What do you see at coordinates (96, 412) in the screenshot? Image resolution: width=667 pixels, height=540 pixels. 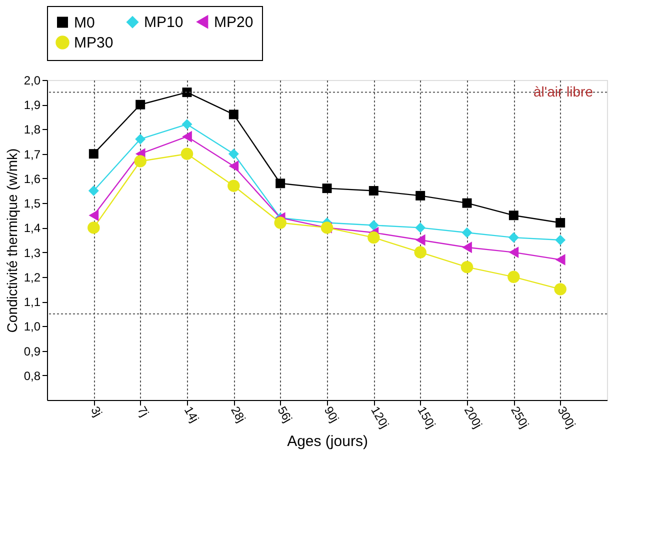 I see `x-tick-label: 3j` at bounding box center [96, 412].